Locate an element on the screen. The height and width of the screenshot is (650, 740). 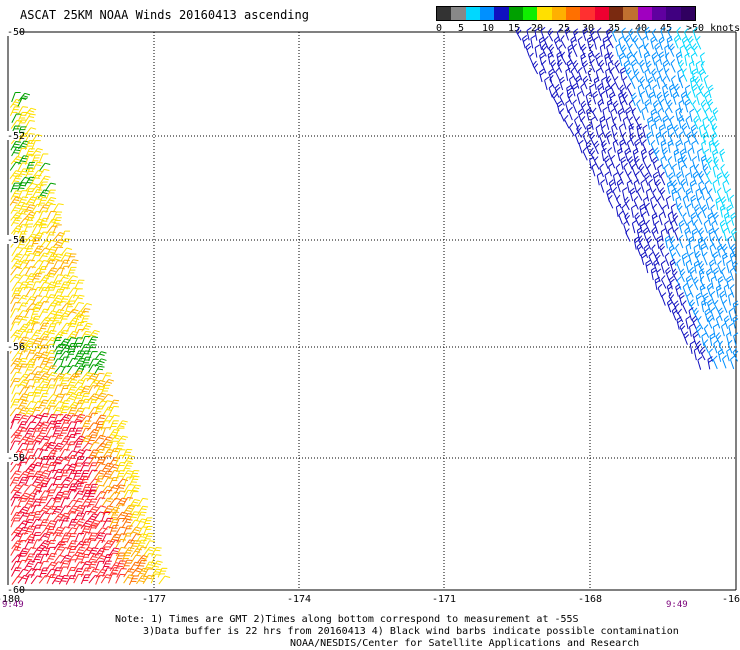
lat-label: -60 is located at coordinates (16, 590).